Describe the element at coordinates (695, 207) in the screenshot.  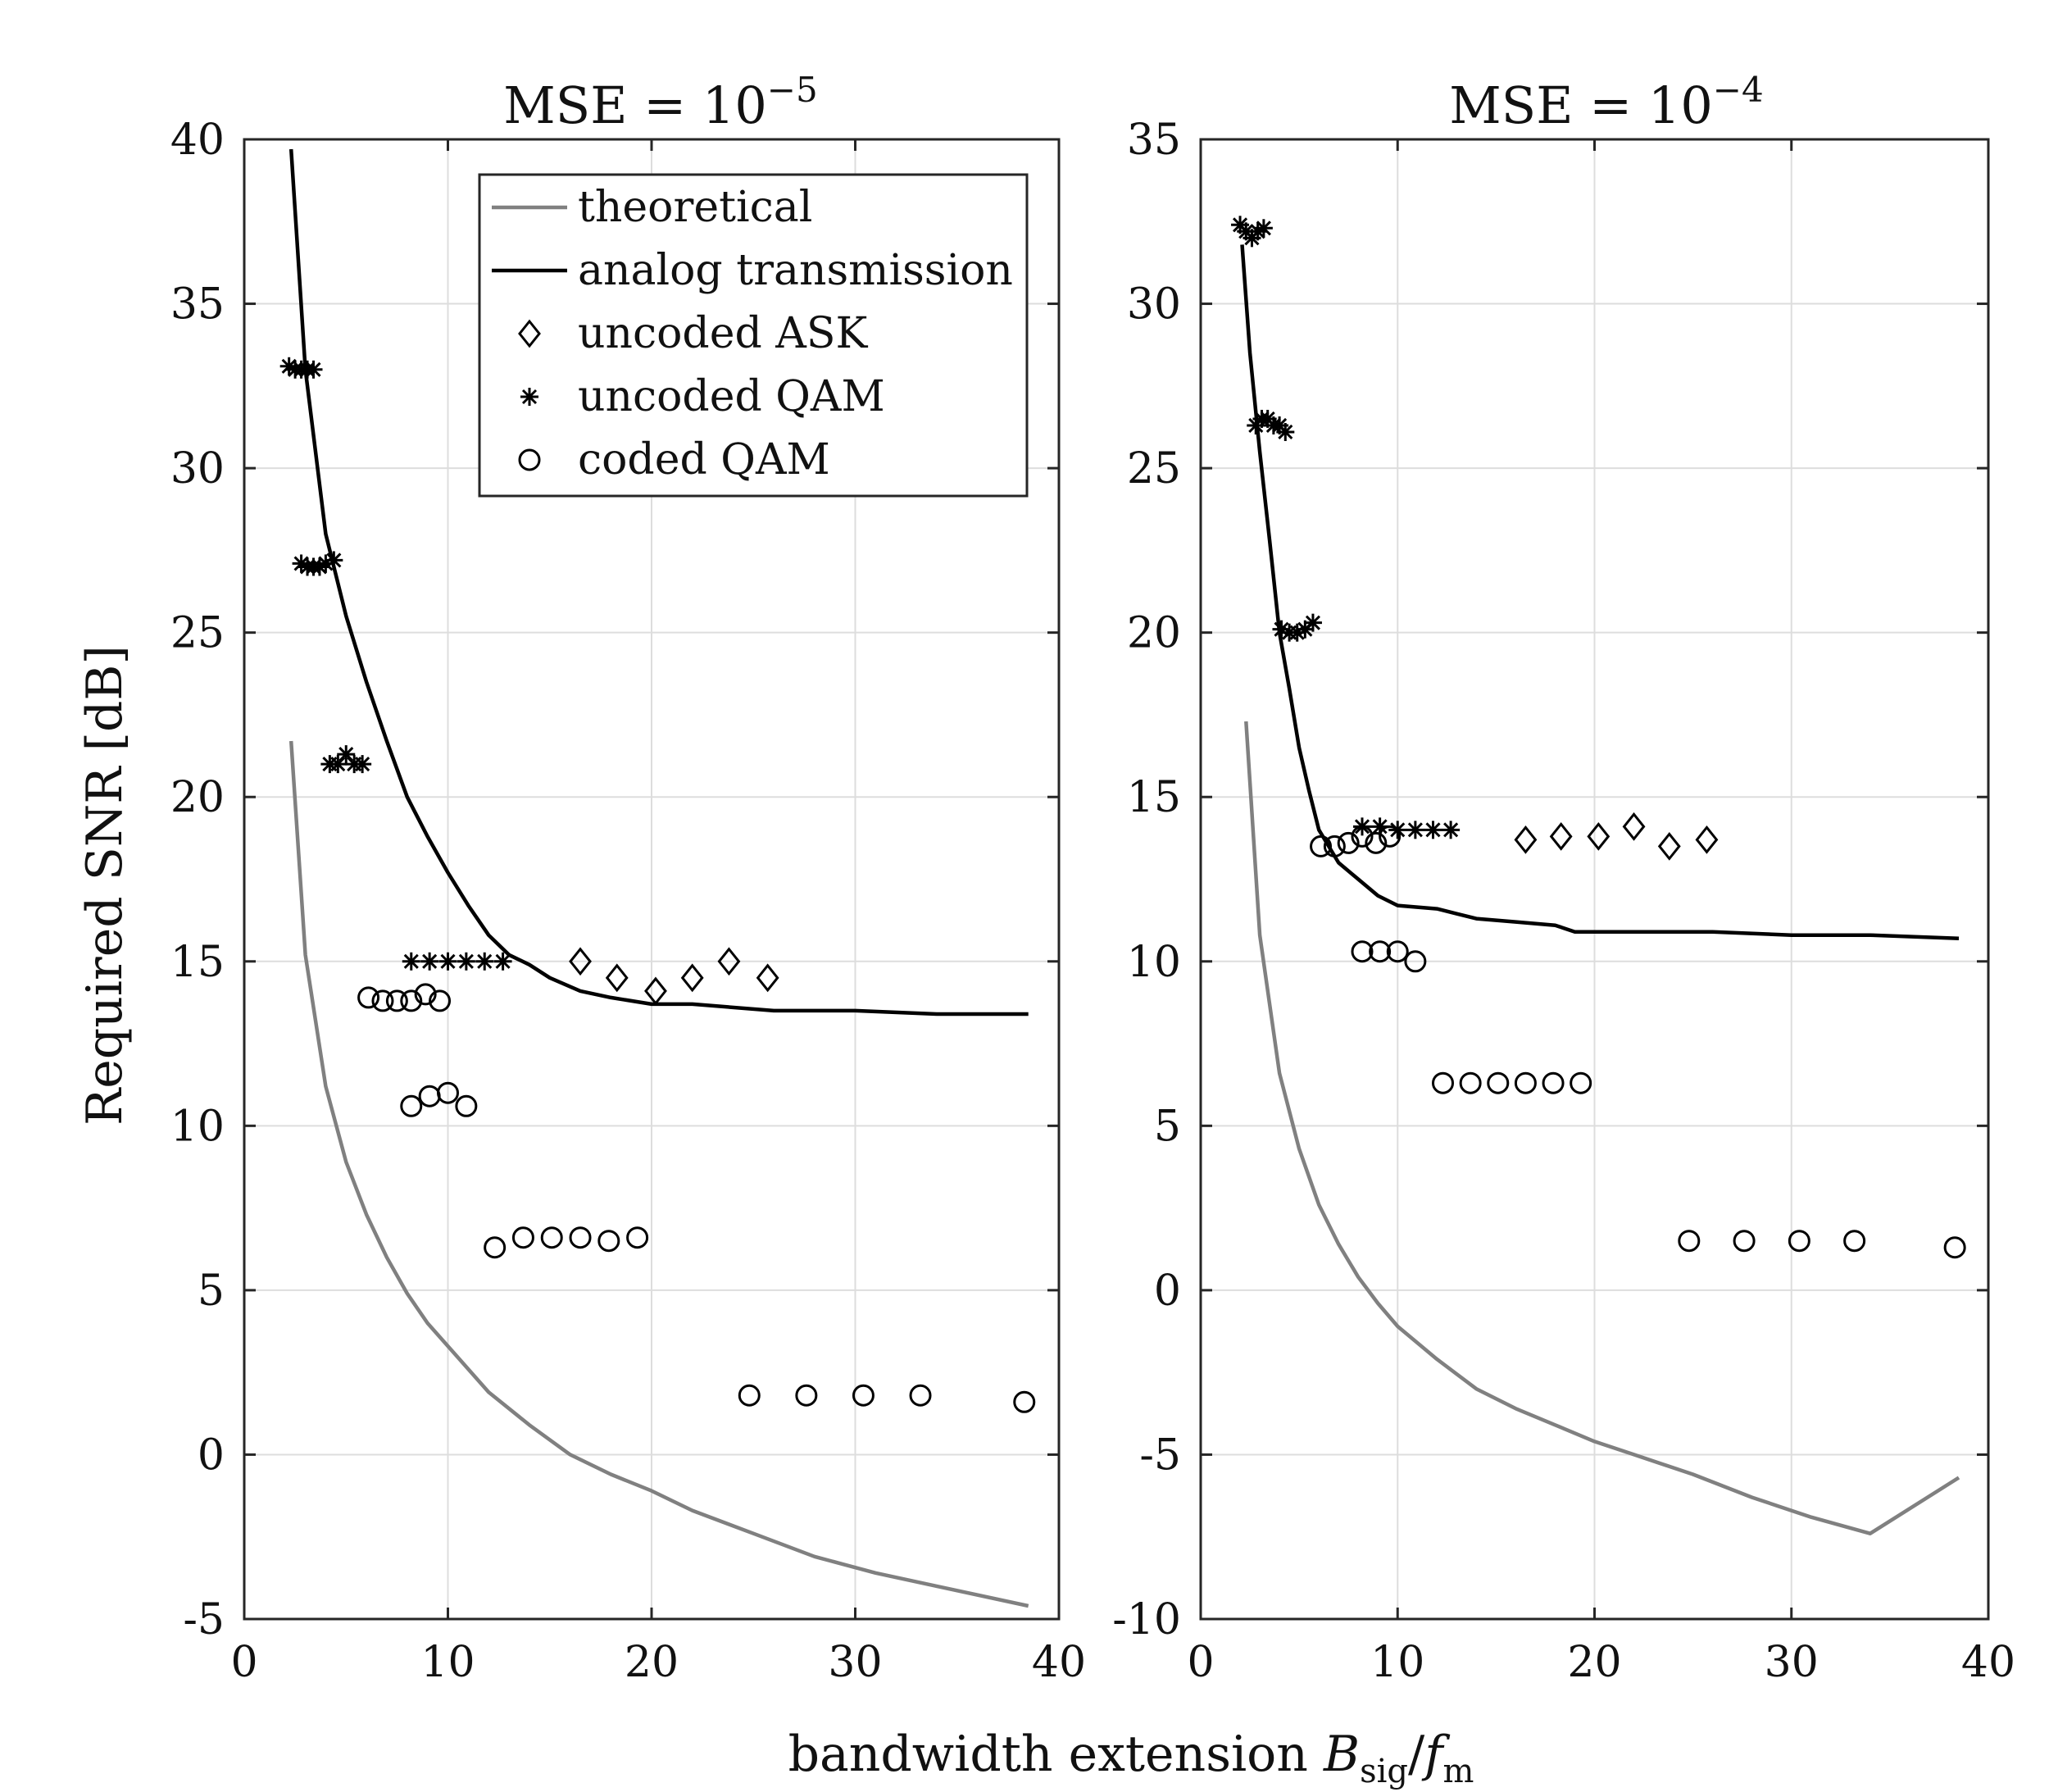
I see `legend-label-theoretical: theoretical` at that location.